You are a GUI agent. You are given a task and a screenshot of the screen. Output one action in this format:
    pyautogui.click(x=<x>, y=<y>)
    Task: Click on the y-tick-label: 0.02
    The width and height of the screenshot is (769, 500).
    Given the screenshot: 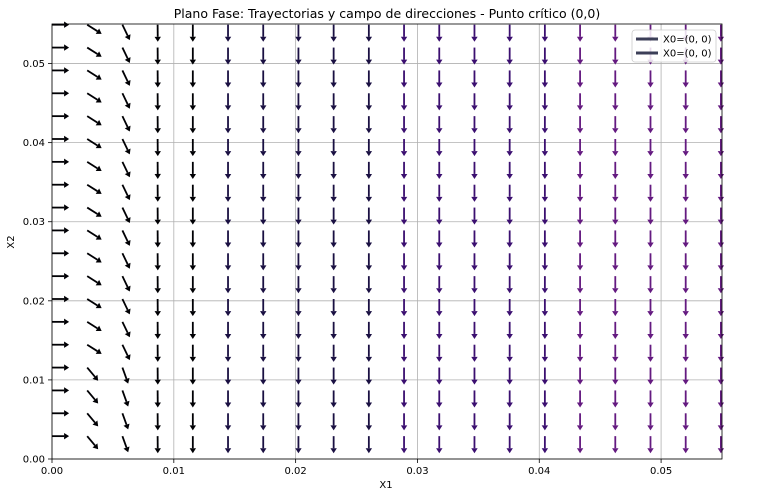 What is the action you would take?
    pyautogui.click(x=34, y=301)
    